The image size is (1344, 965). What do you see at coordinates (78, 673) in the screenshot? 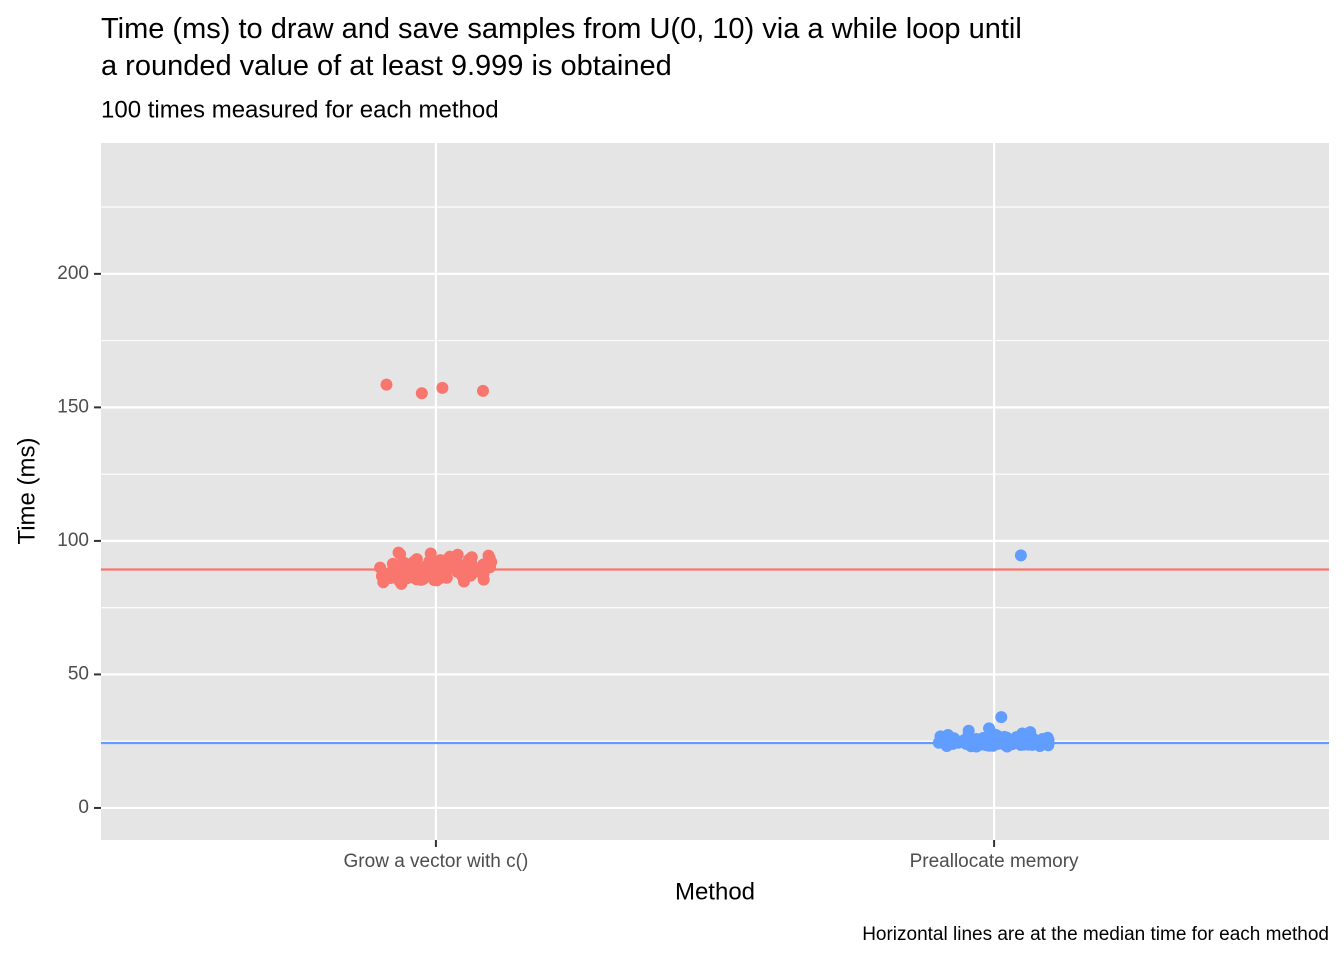
I see `y-tick-label: 50` at bounding box center [78, 673].